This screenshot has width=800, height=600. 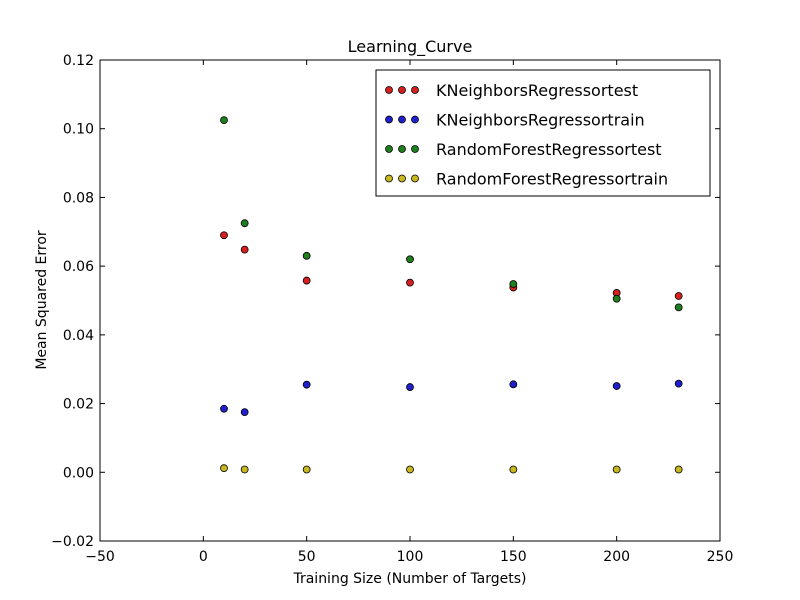 What do you see at coordinates (203, 557) in the screenshot?
I see `x-tick-label: 0` at bounding box center [203, 557].